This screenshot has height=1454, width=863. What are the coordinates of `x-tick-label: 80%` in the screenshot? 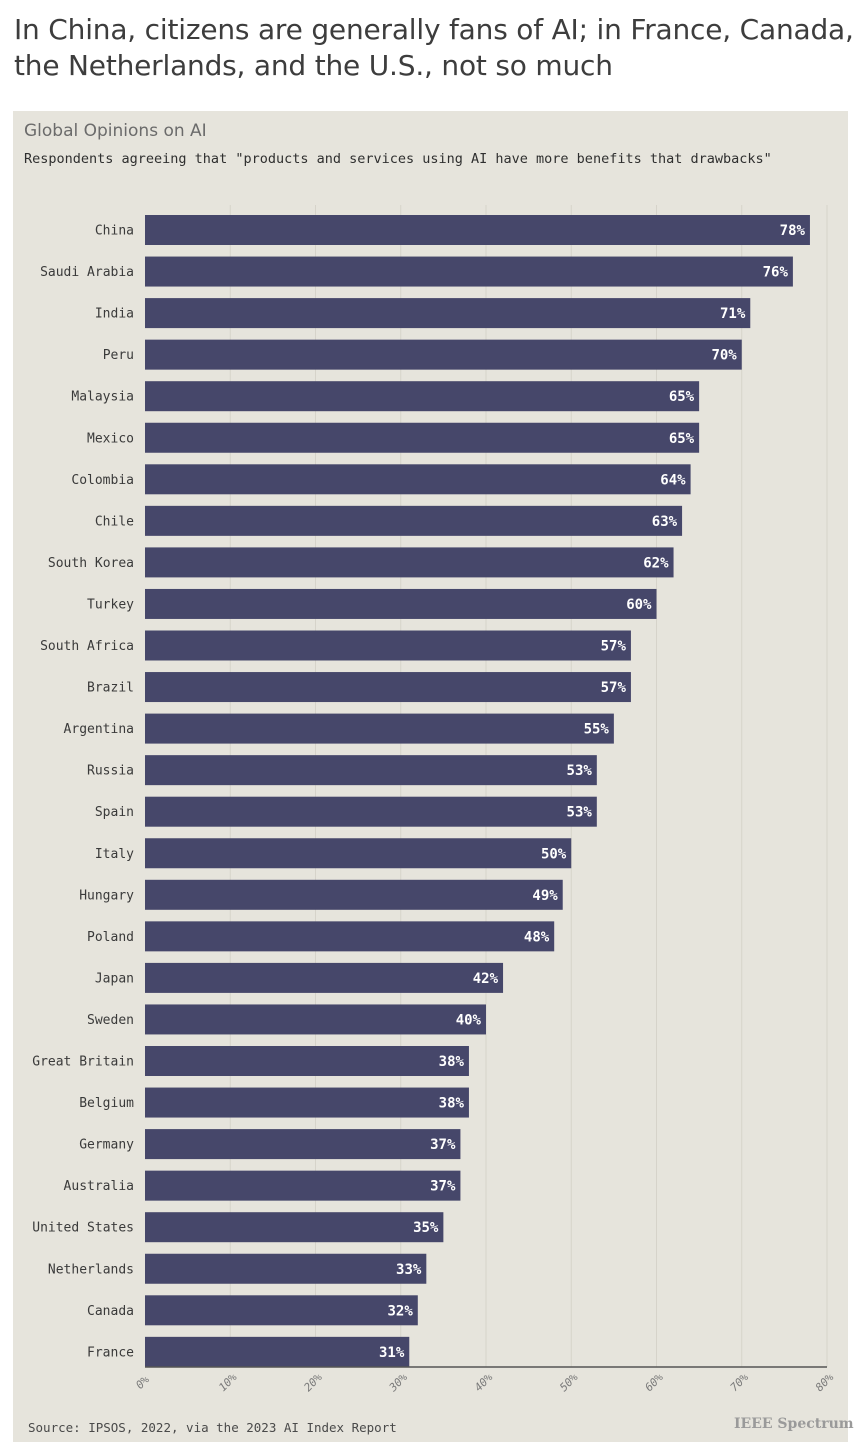 It's located at (825, 1383).